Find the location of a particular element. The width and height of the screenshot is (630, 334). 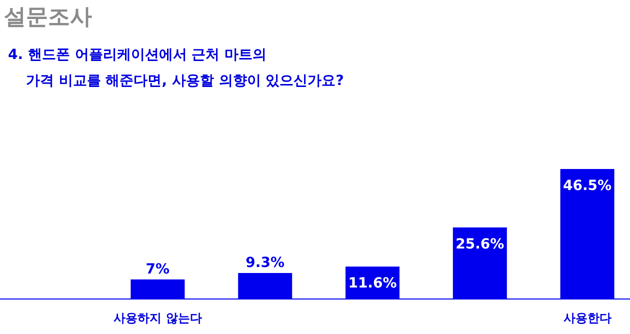

x-tick-label: 사용하지 않는다 is located at coordinates (158, 318).